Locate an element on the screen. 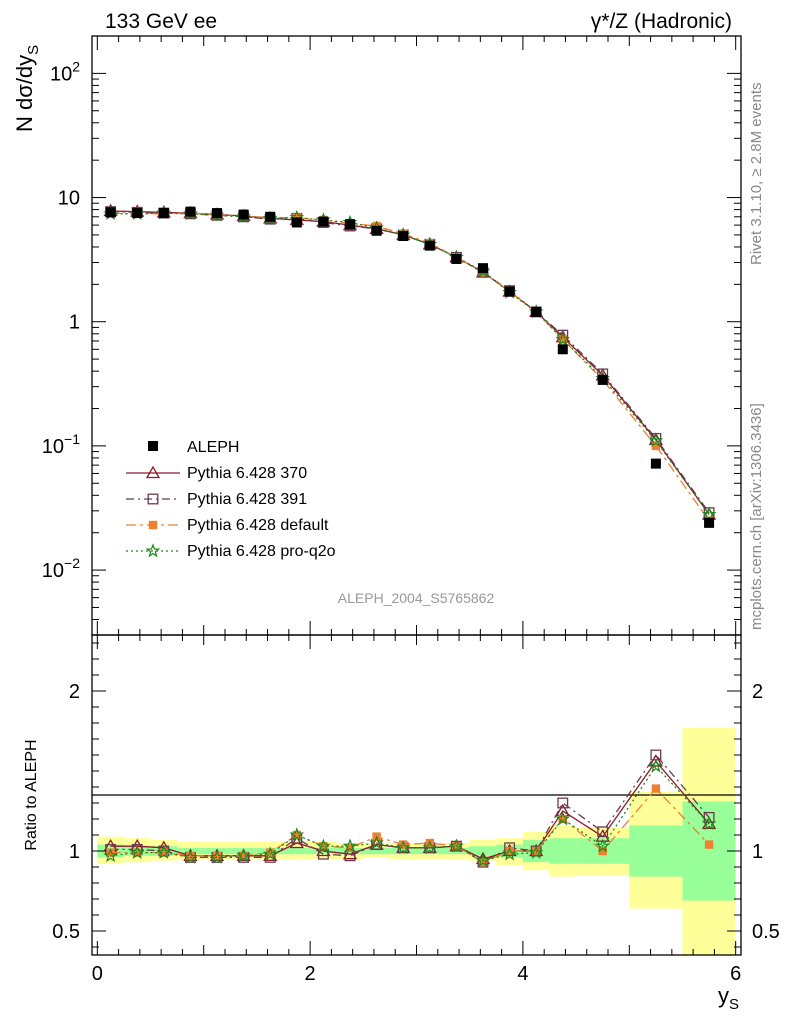 The image size is (786, 1024). mcplots-label: mcplots.cern.ch [arXiv:1306.3436] is located at coordinates (756, 516).